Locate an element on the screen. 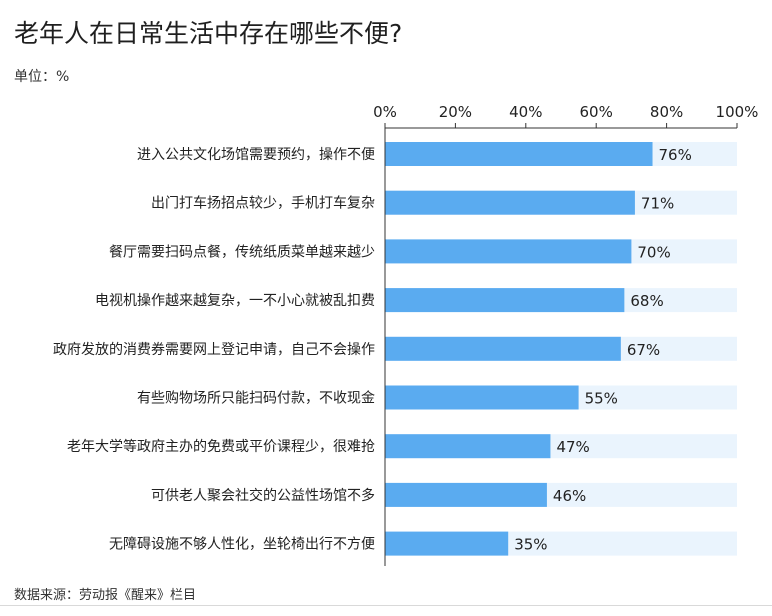  x-tick-label: 100% is located at coordinates (737, 112).